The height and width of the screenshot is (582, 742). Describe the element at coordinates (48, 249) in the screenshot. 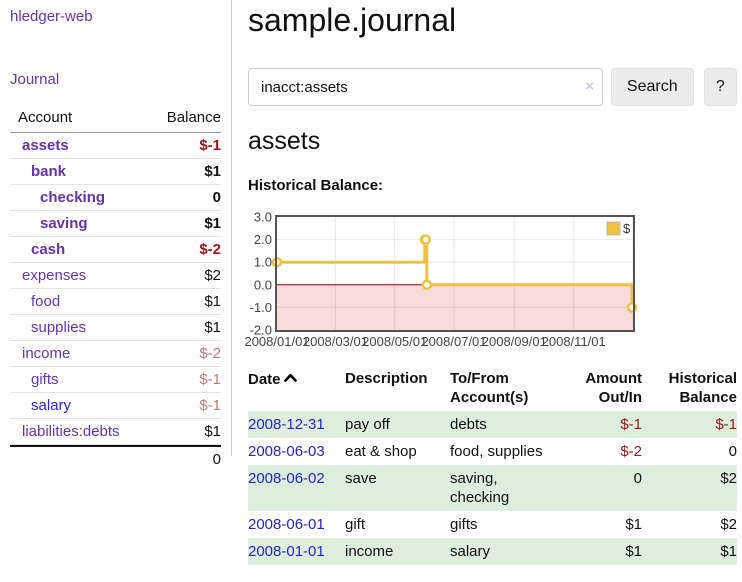

I see `account-link: cash` at that location.